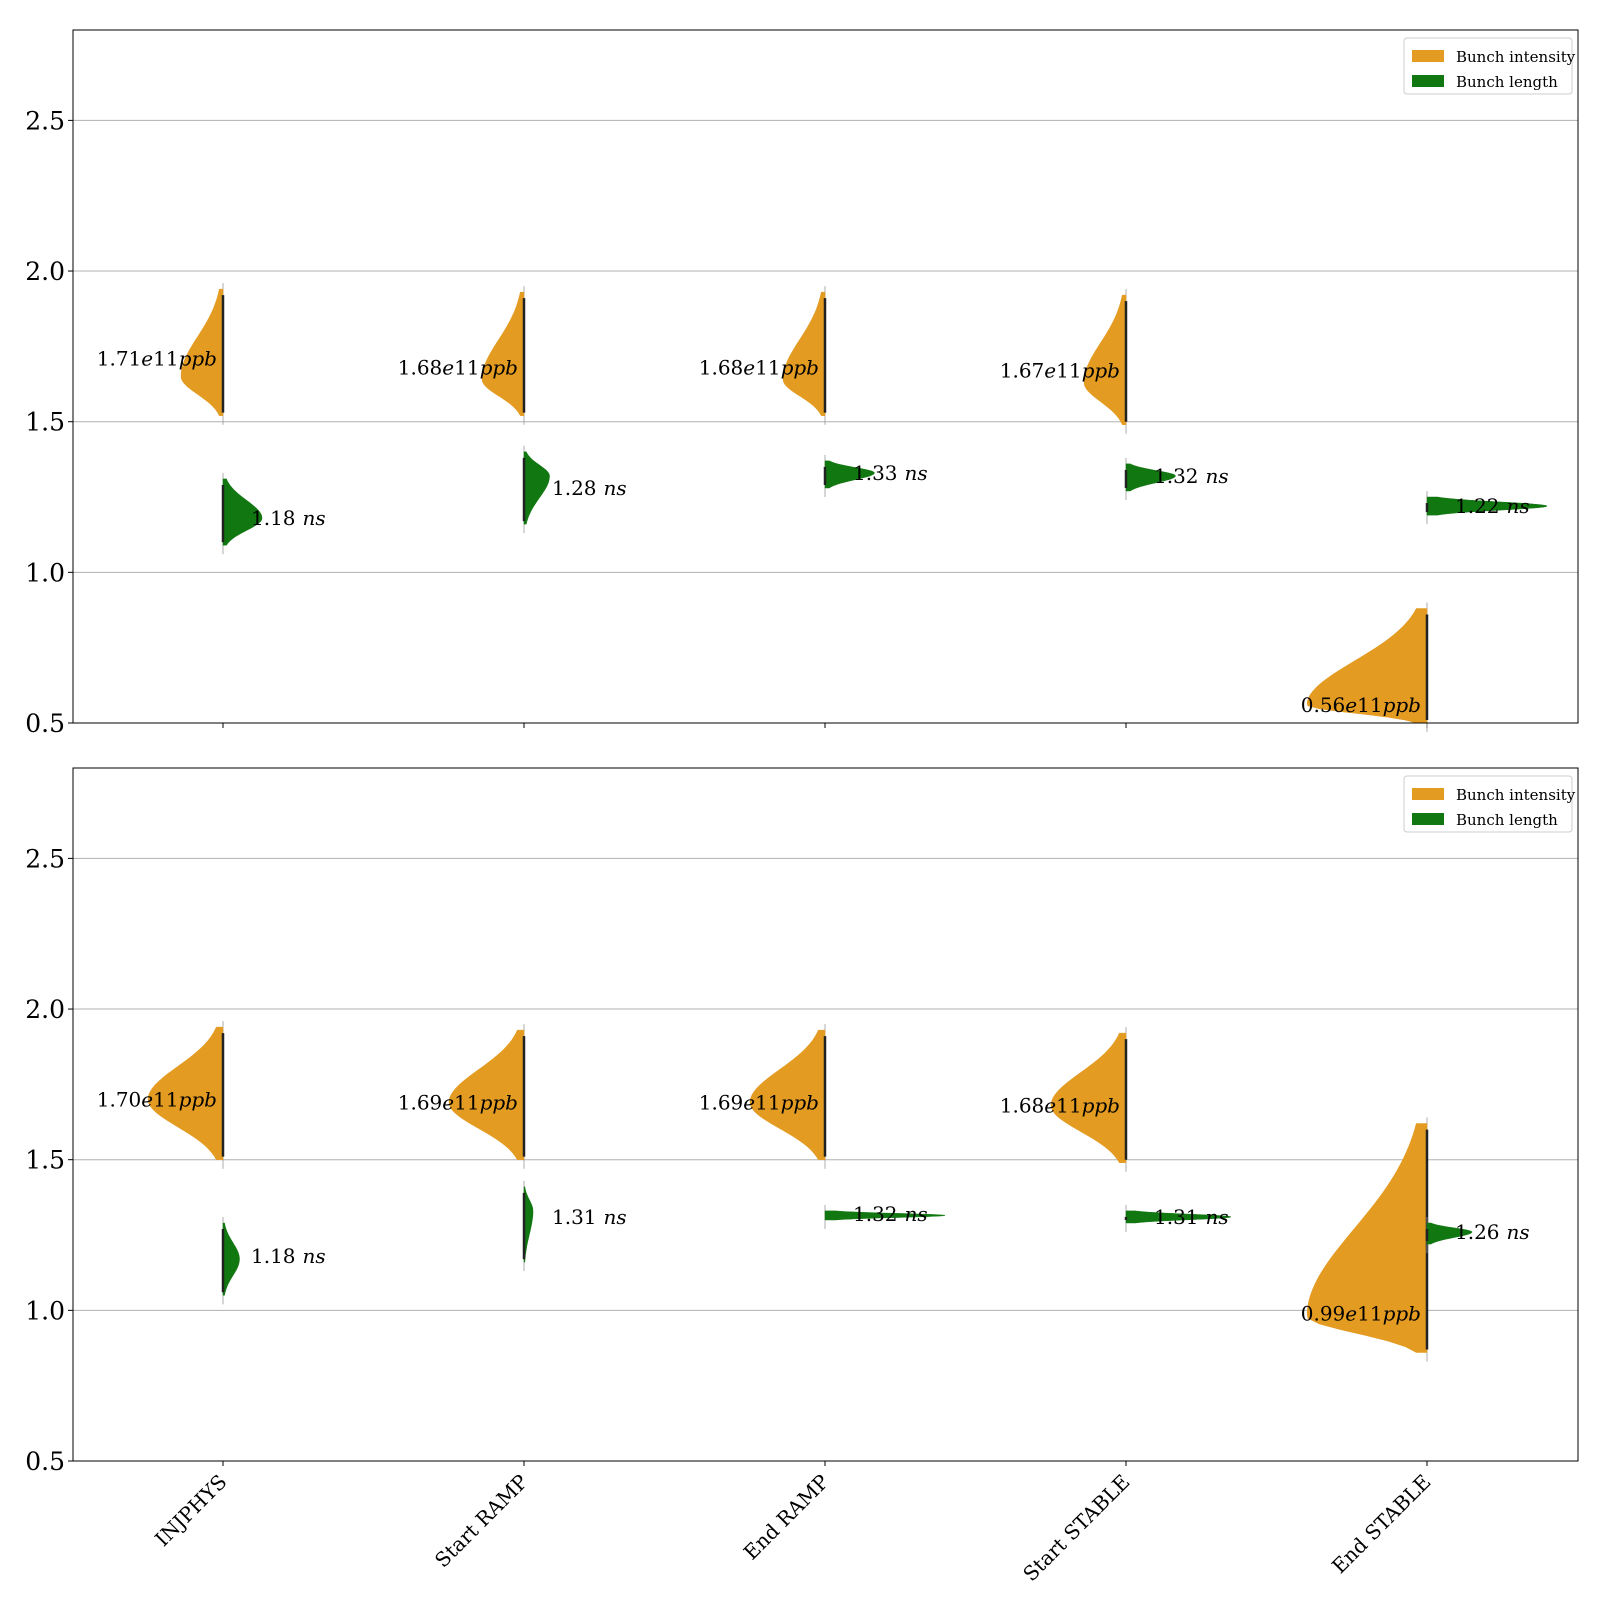 This screenshot has height=1600, width=1600. I want to click on label-part: 1.31, so click(574, 1217).